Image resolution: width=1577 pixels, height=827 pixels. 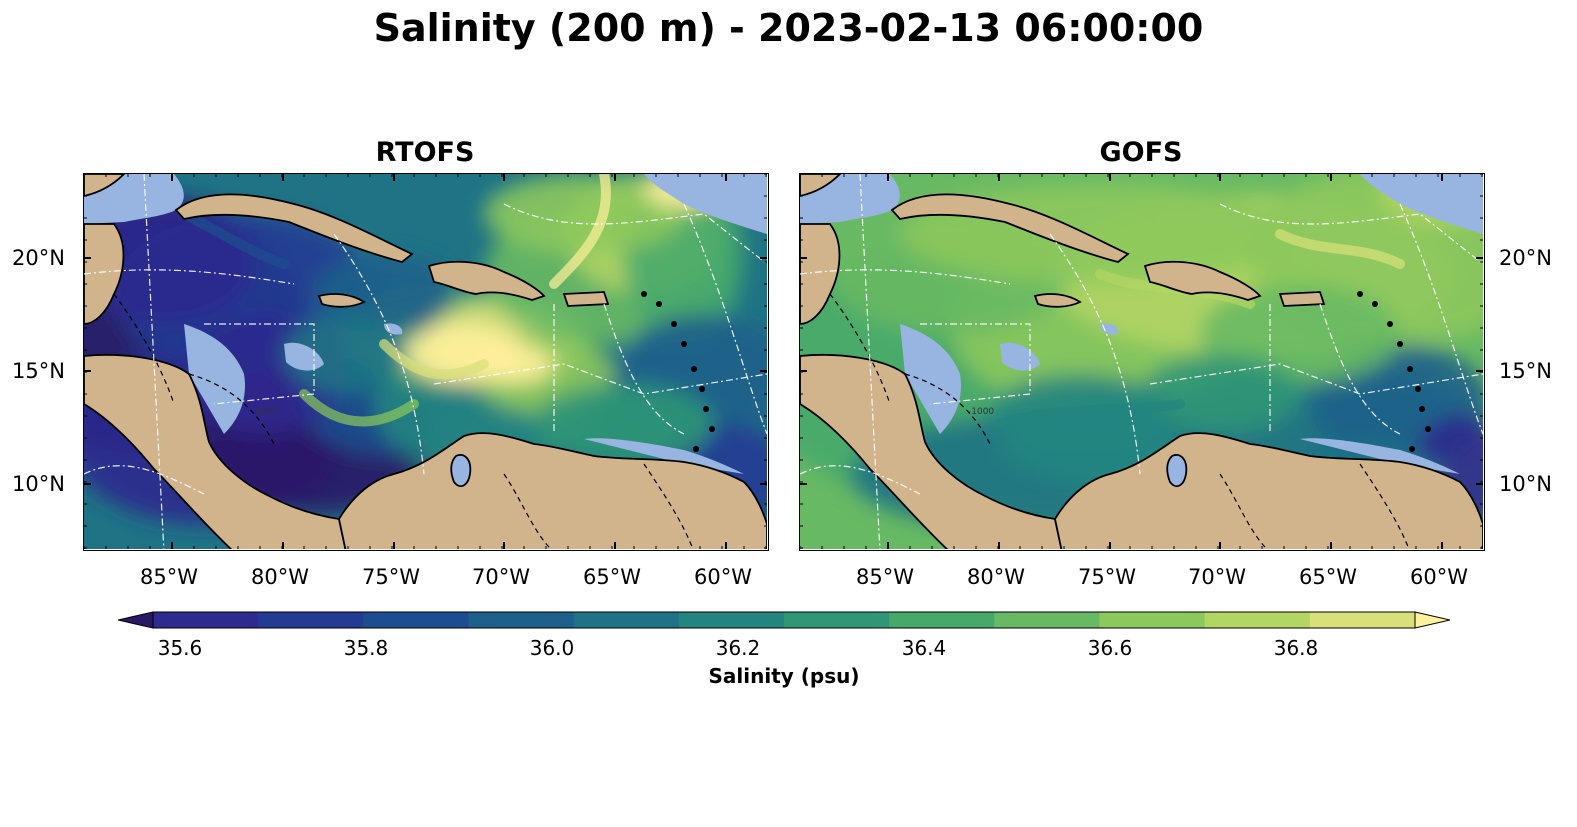 I want to click on colorbar, so click(x=784, y=622).